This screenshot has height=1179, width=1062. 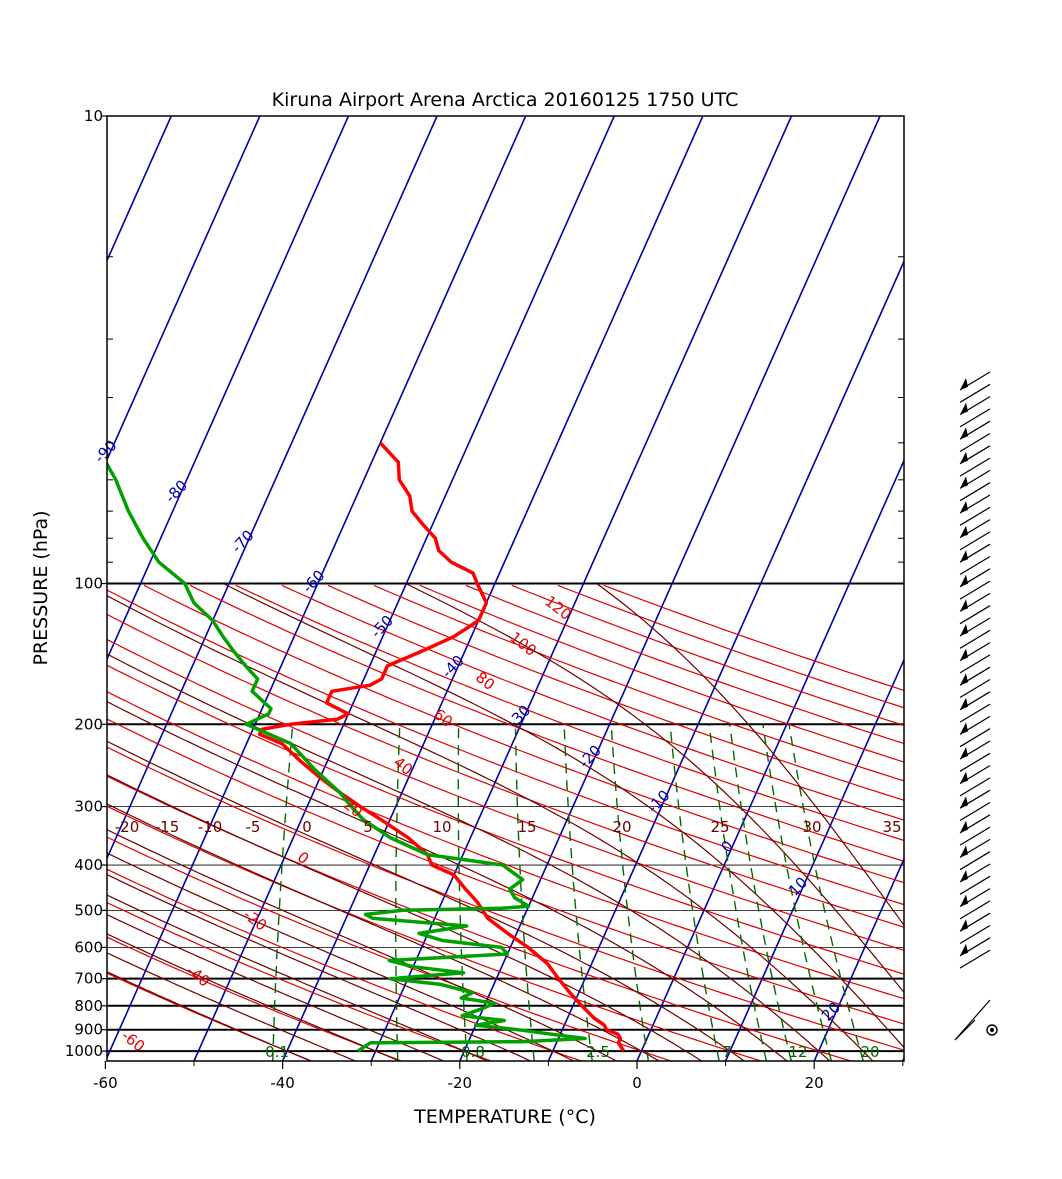 What do you see at coordinates (88, 1006) in the screenshot?
I see `y-tick-label: 800` at bounding box center [88, 1006].